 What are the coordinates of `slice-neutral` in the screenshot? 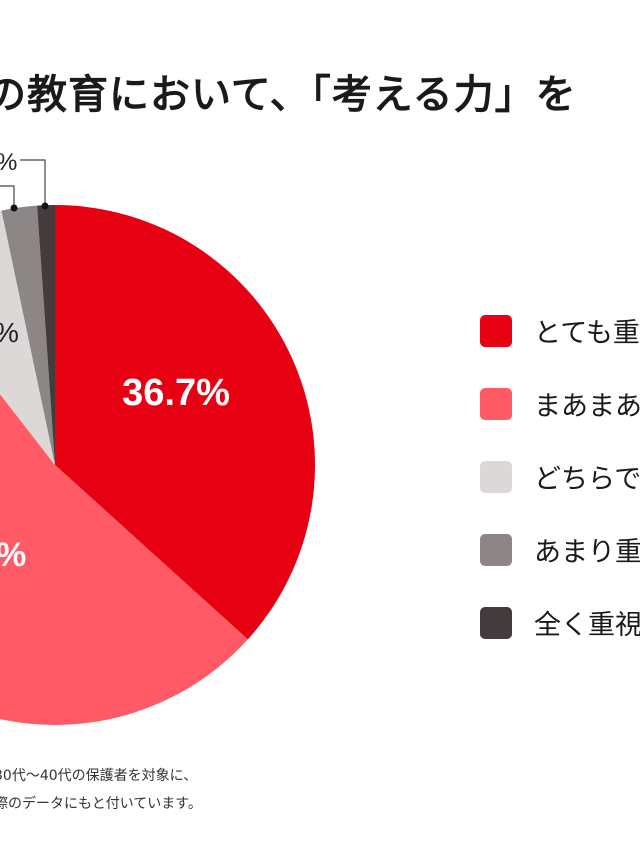 It's located at (27, 337).